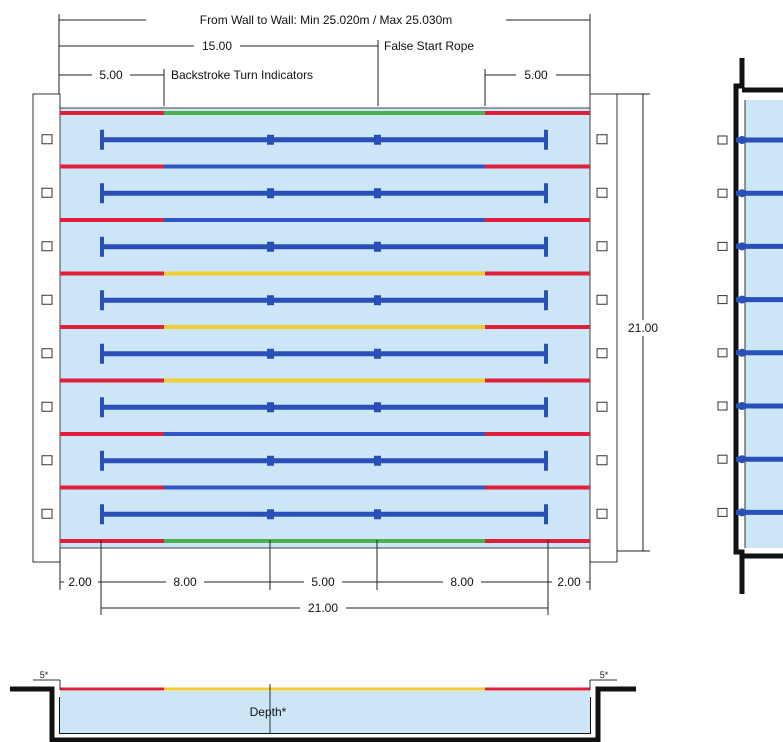 This screenshot has width=783, height=742. What do you see at coordinates (323, 608) in the screenshot?
I see `bottom-total-label: 21.00` at bounding box center [323, 608].